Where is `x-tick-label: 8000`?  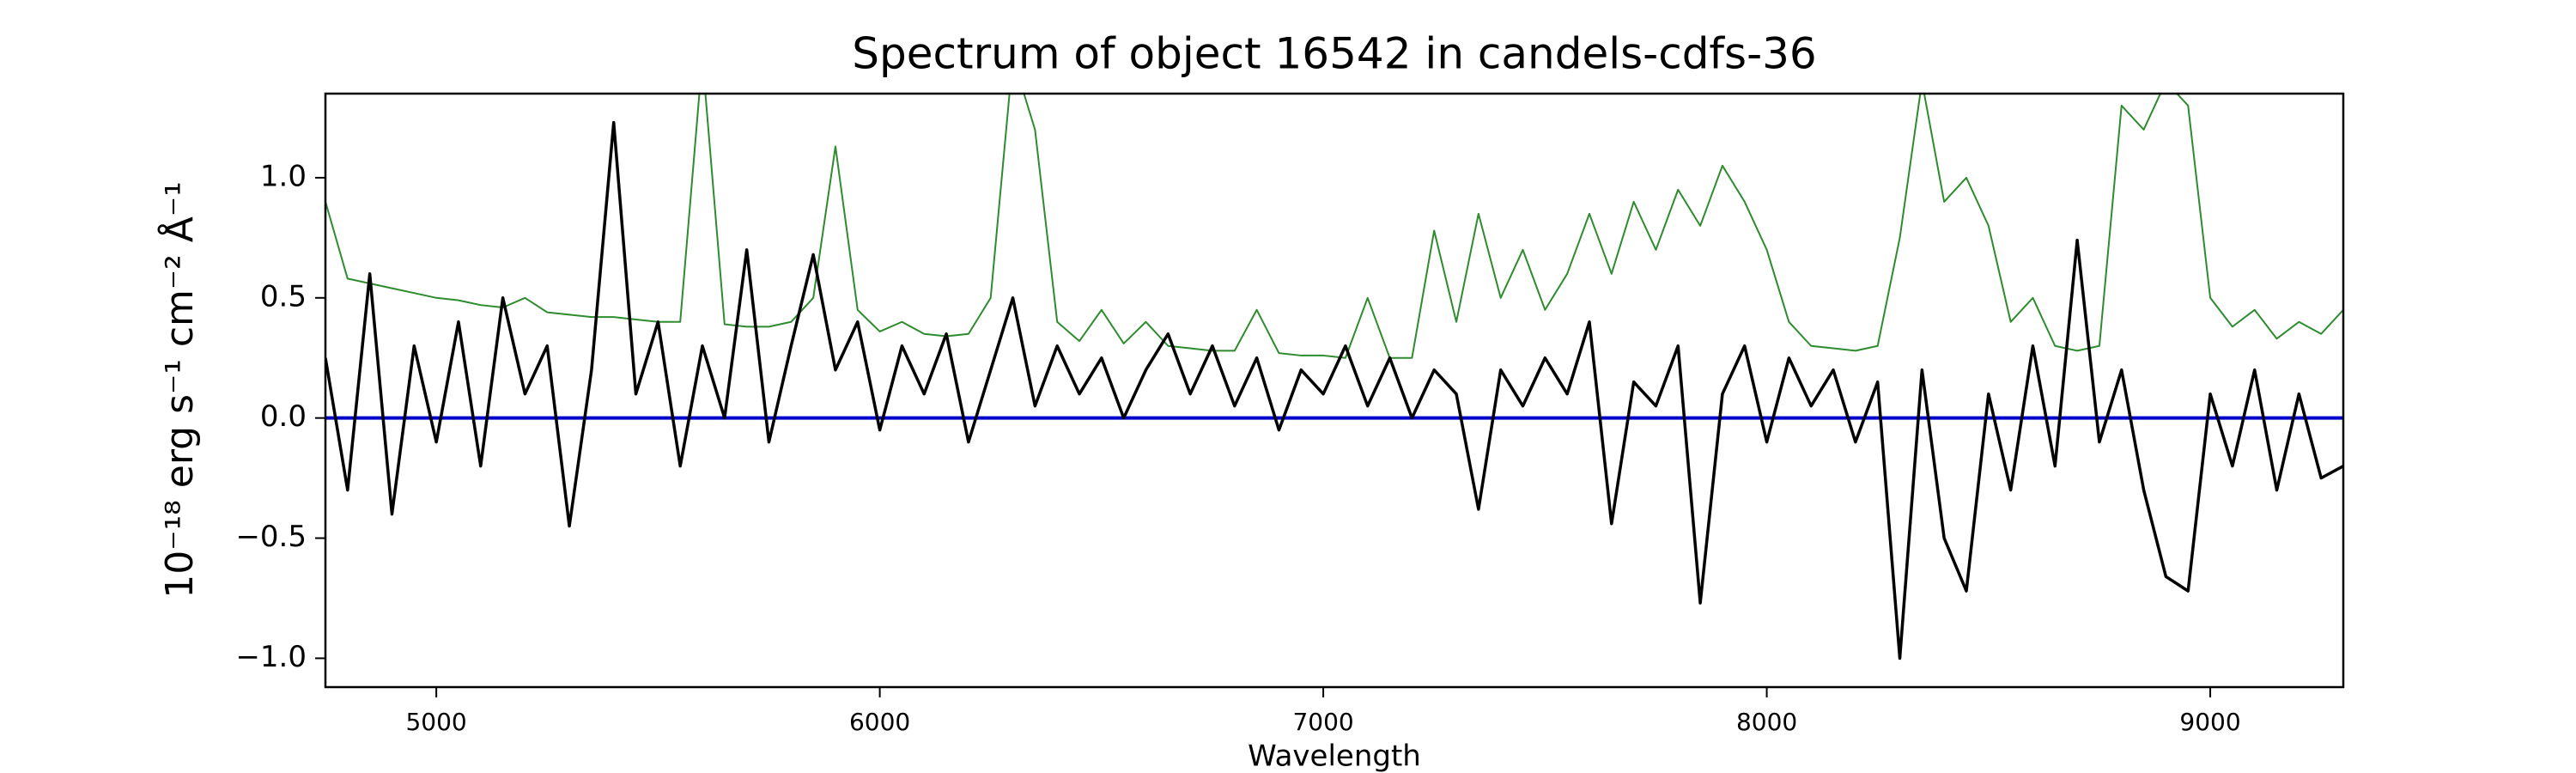 x-tick-label: 8000 is located at coordinates (1767, 722).